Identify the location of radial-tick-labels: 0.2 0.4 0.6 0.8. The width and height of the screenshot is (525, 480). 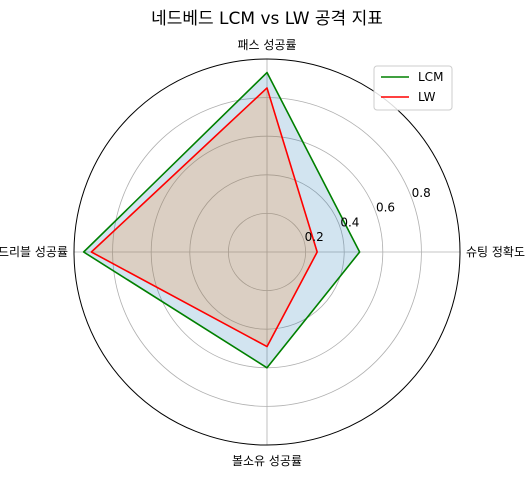
(368, 215).